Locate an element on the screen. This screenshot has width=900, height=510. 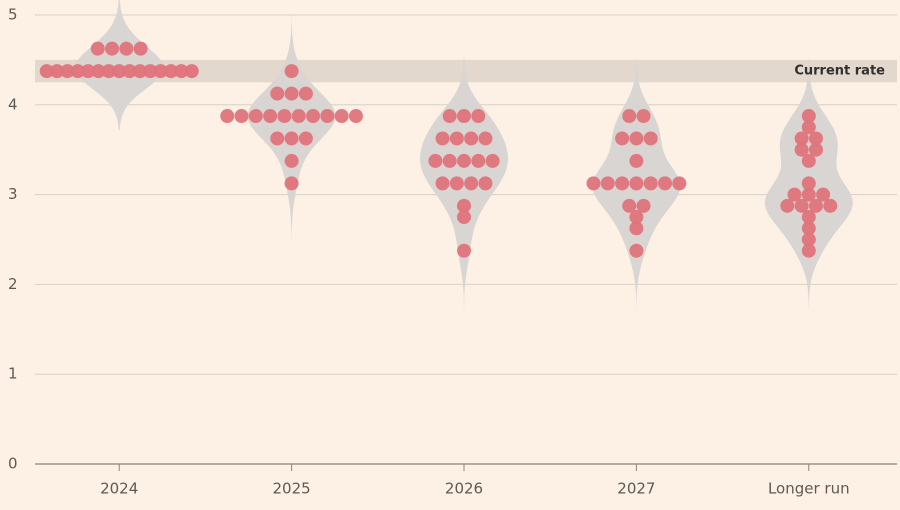
x-tick-label: 2024 is located at coordinates (119, 489).